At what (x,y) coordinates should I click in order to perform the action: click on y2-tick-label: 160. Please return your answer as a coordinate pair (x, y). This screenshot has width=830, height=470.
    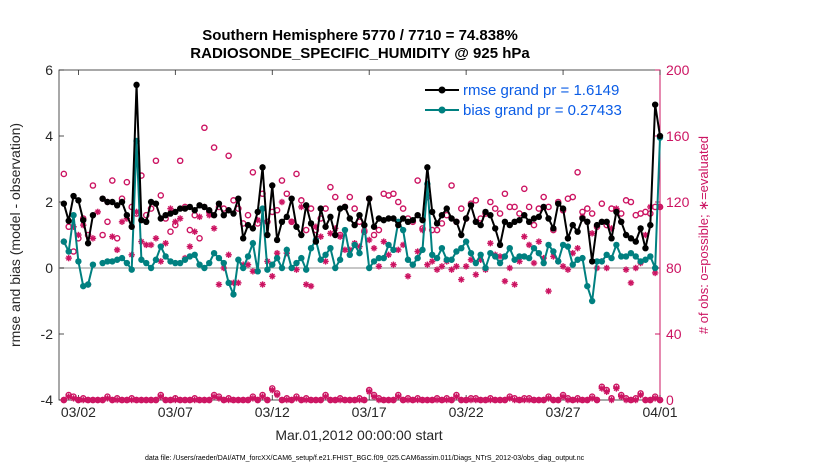
    Looking at the image, I should click on (678, 136).